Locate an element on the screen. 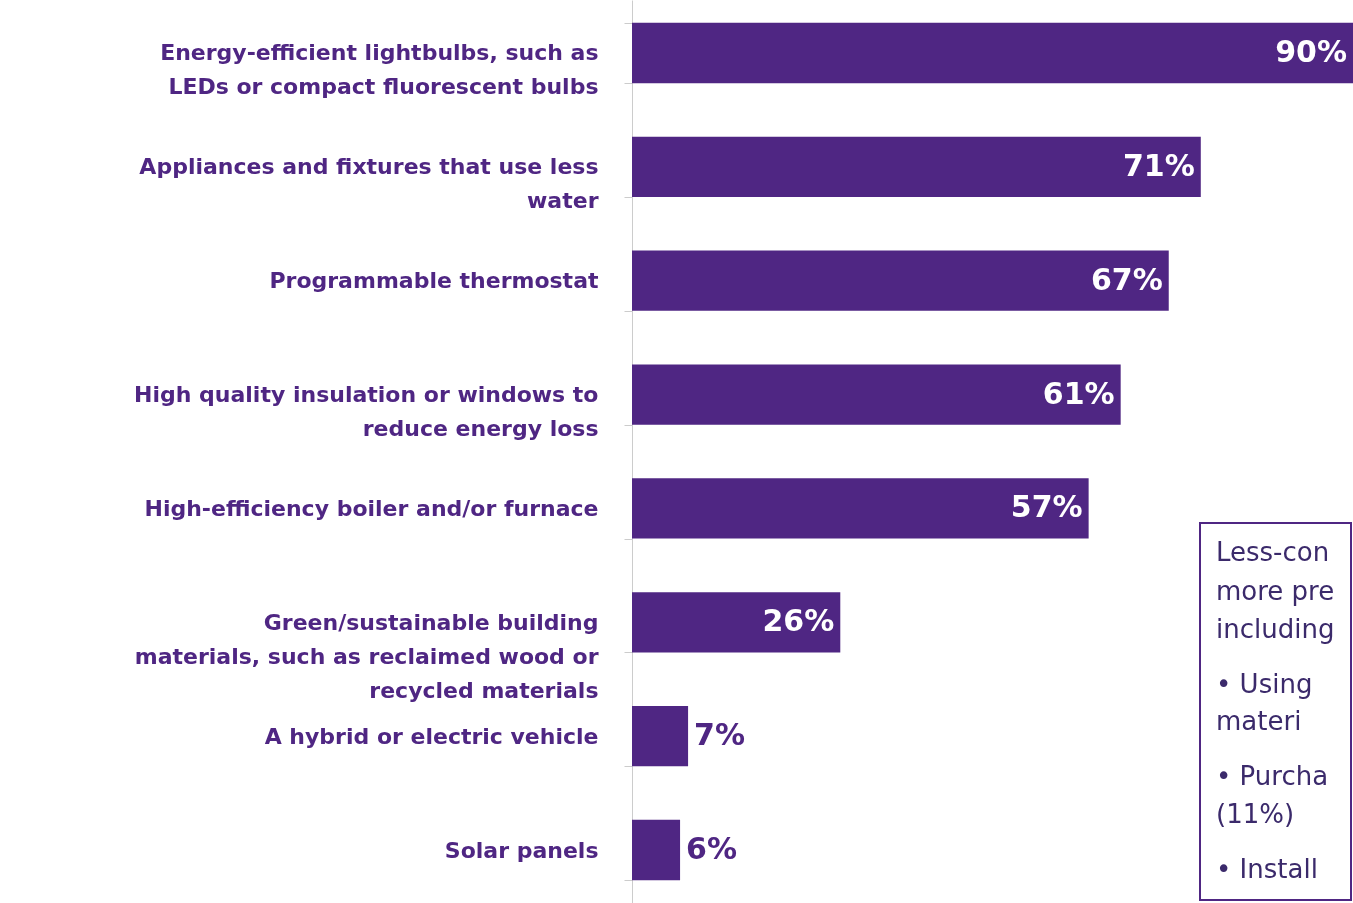 The height and width of the screenshot is (903, 1353). data-label: 61% is located at coordinates (1078, 393).